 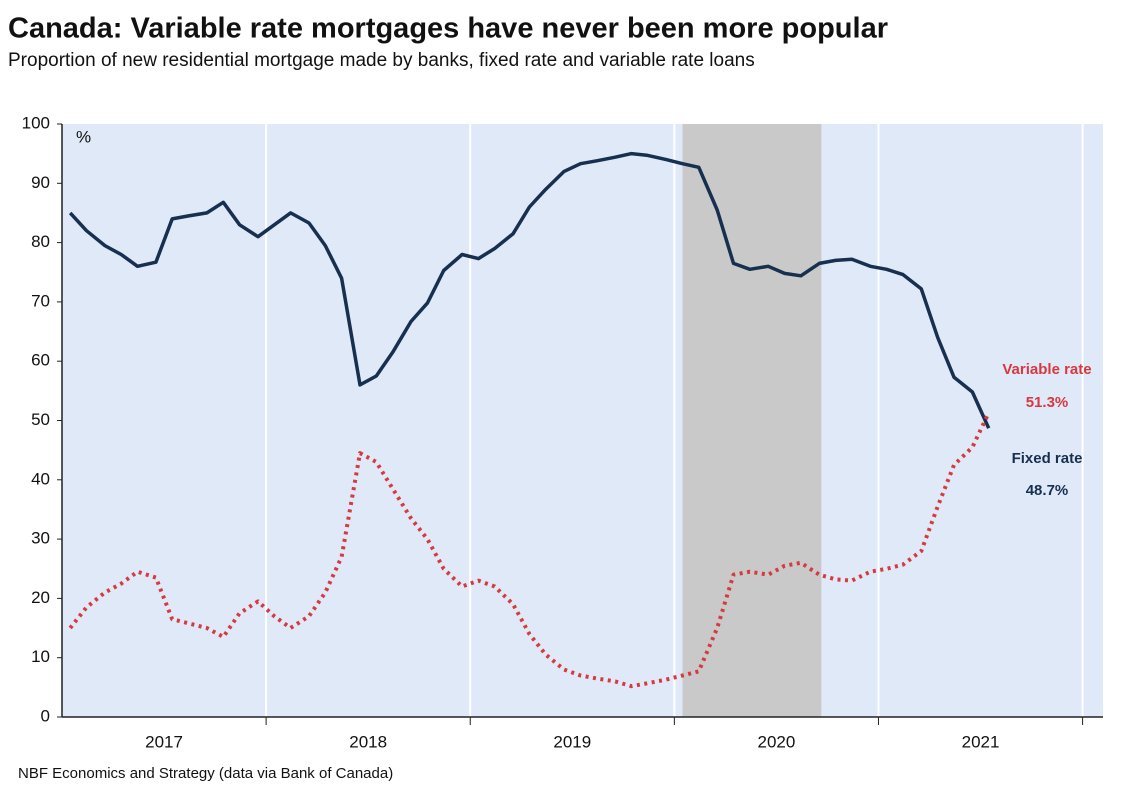 What do you see at coordinates (40, 182) in the screenshot?
I see `y-tick-label: 90` at bounding box center [40, 182].